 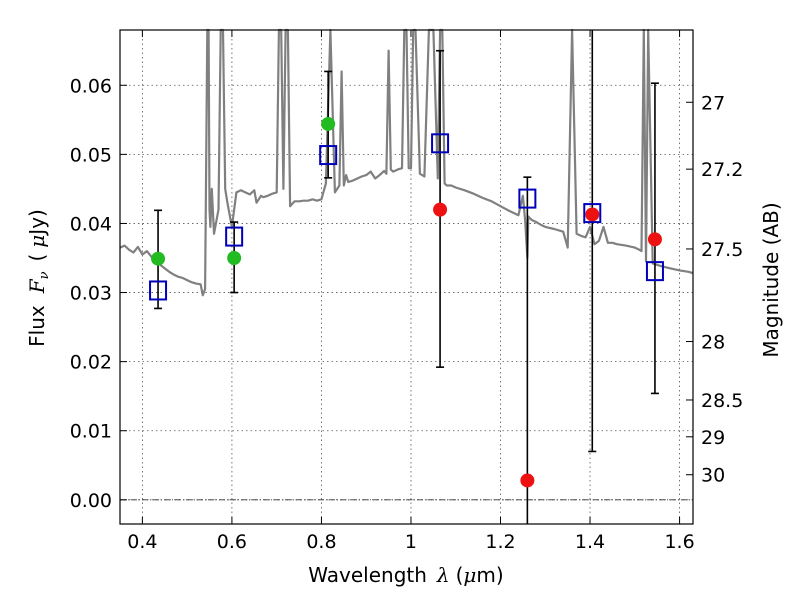 I want to click on y-tick-label: 0.02, so click(x=91, y=363).